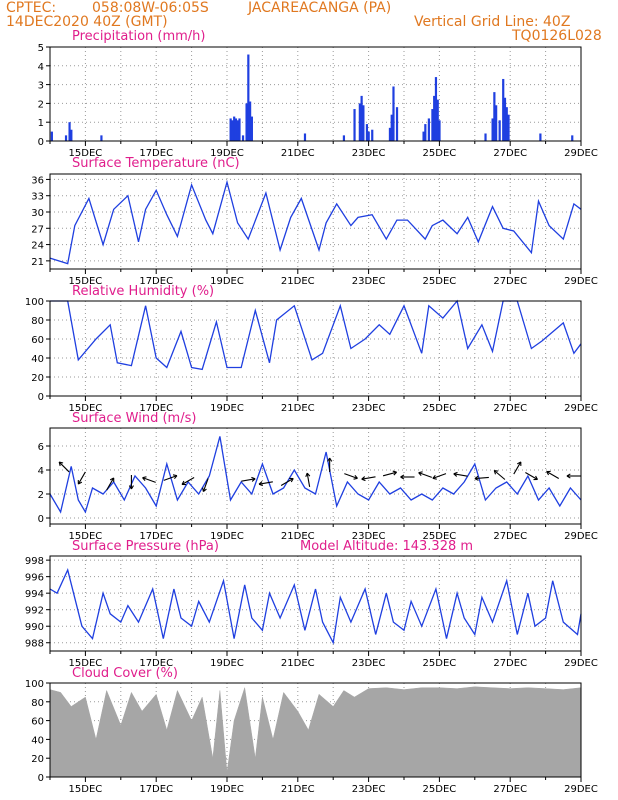  What do you see at coordinates (320, 8) in the screenshot?
I see `header-station: JACAREACANGA (PA)` at bounding box center [320, 8].